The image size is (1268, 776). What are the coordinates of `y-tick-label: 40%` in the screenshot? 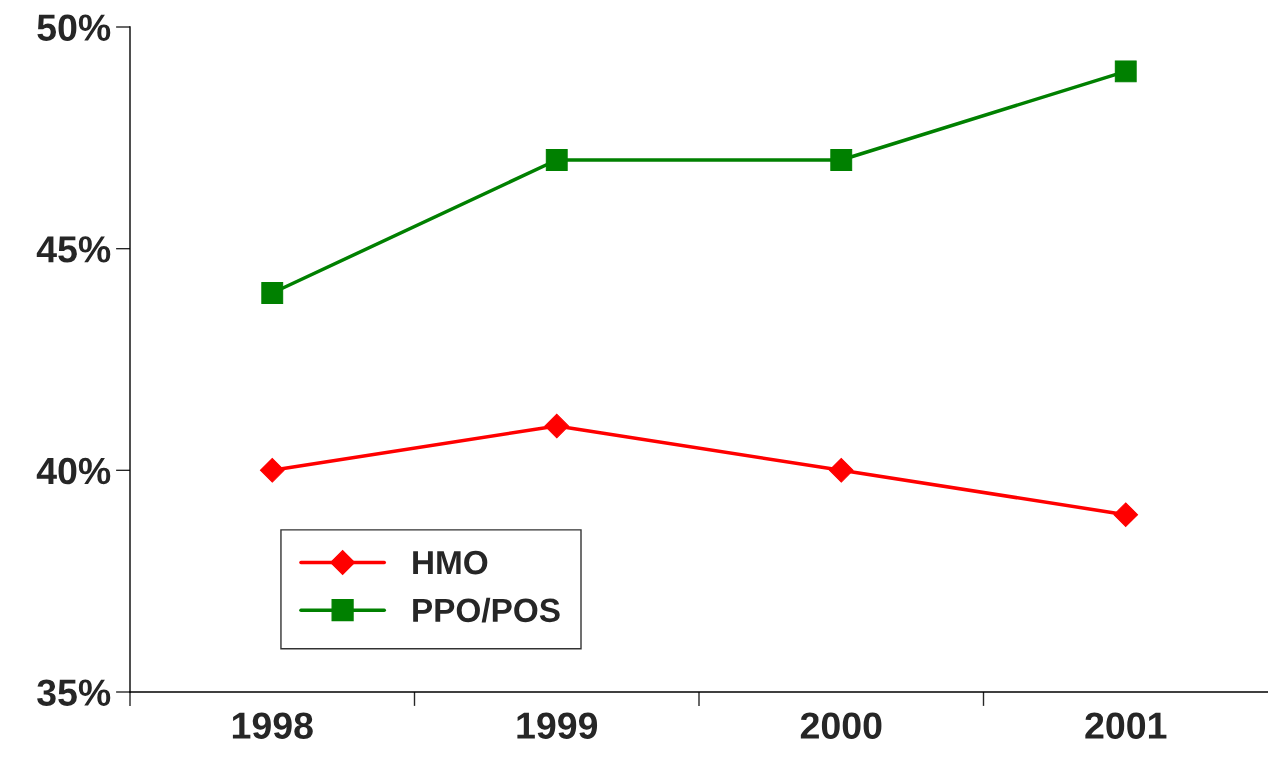 It's located at (73, 471).